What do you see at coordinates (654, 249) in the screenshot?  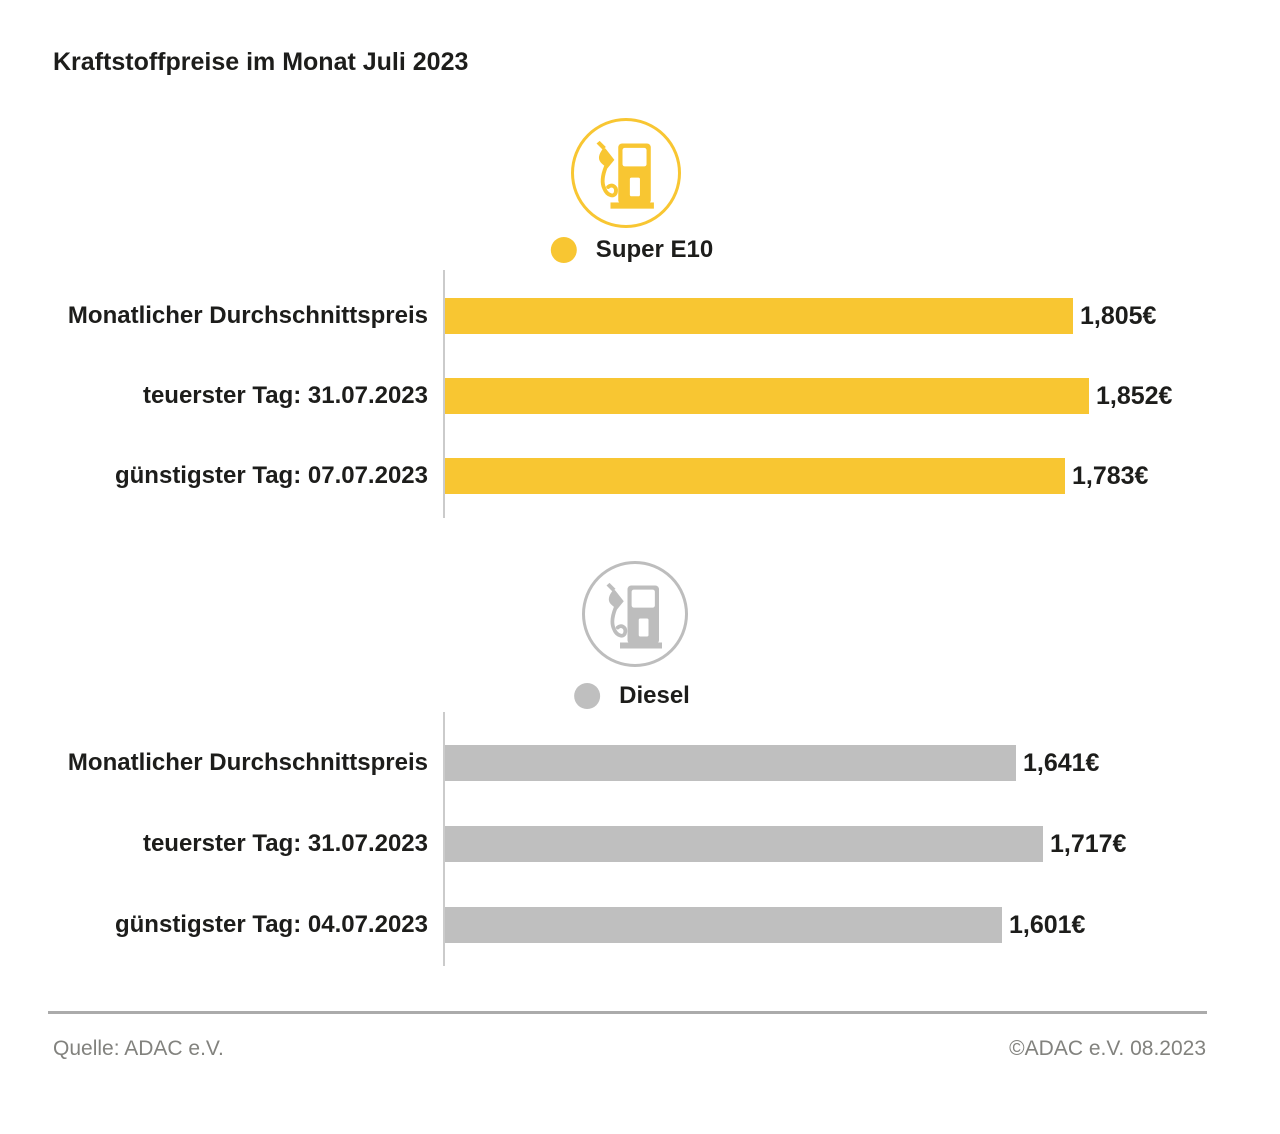 I see `legend-label: Super E10` at bounding box center [654, 249].